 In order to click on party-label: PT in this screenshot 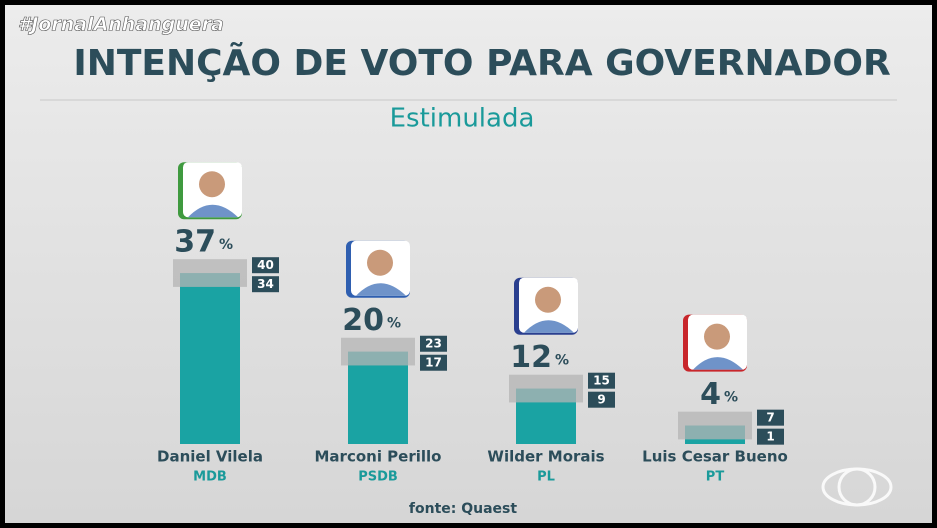, I will do `click(715, 477)`.